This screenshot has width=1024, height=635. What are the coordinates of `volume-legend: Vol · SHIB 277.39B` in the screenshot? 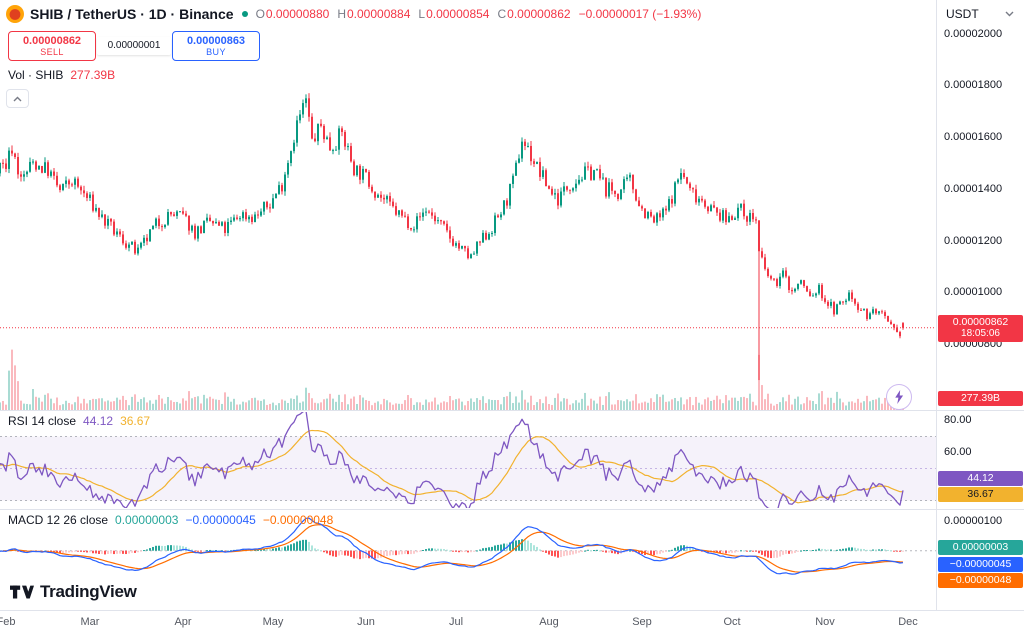 It's located at (61, 75).